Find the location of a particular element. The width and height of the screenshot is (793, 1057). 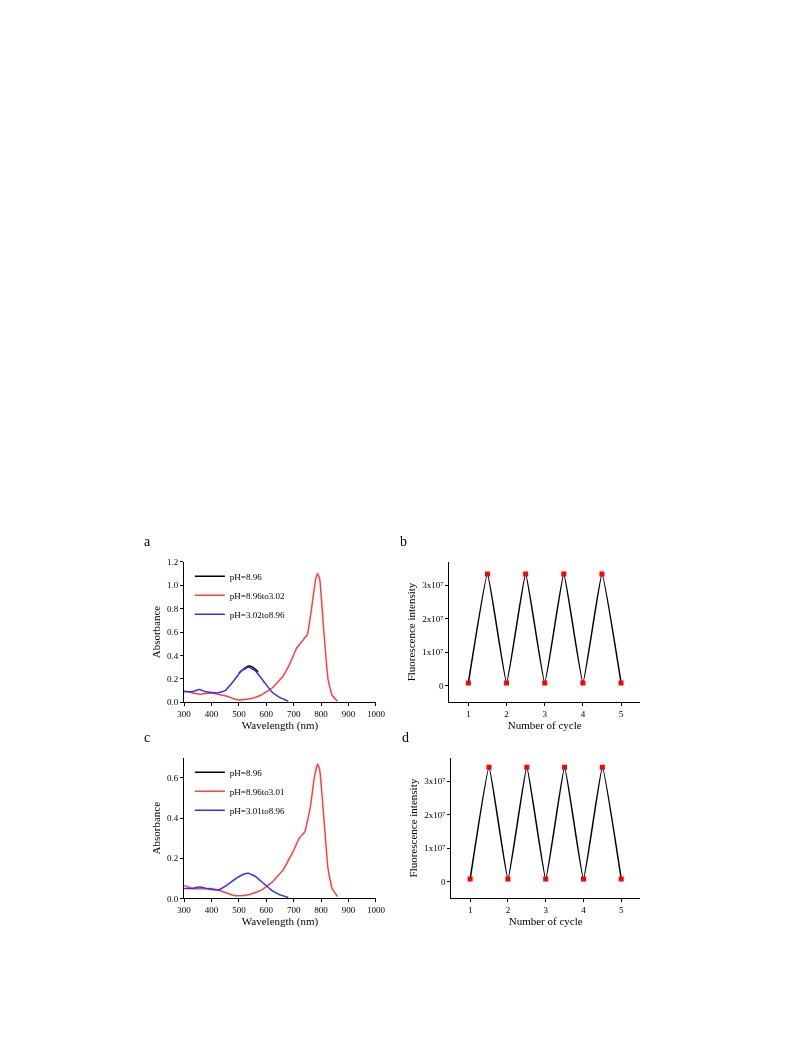

y-tick-label: 1.2 is located at coordinates (173, 561).